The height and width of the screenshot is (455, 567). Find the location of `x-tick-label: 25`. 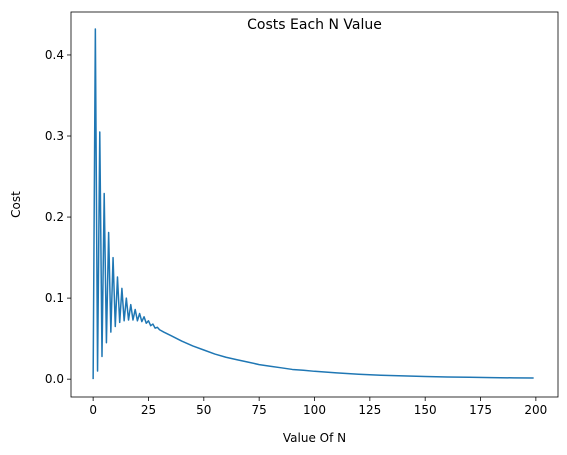

x-tick-label: 25 is located at coordinates (148, 410).